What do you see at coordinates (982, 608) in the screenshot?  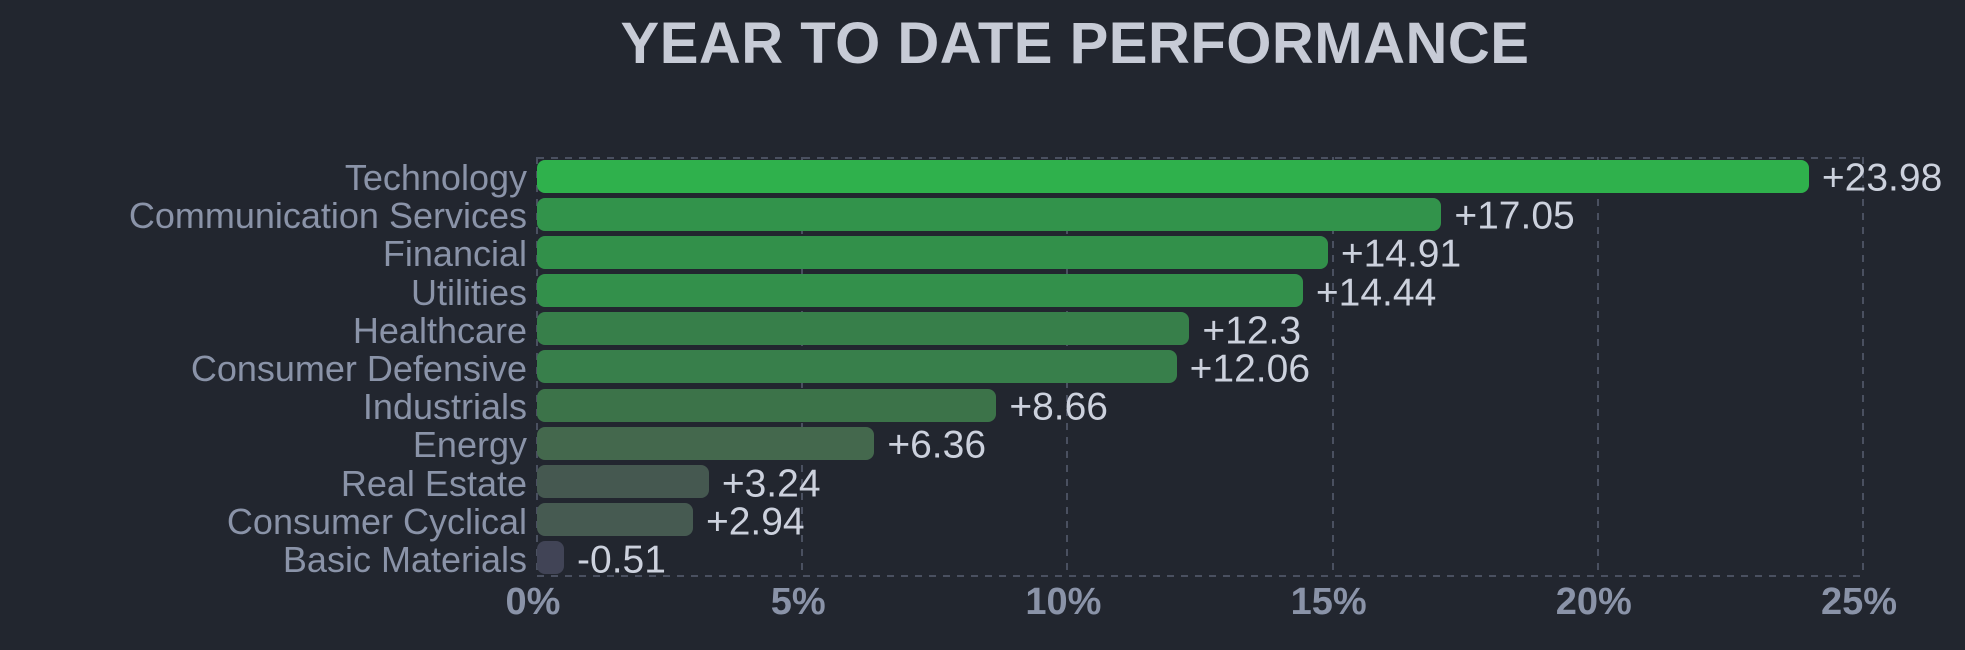 I see `x-axis: 0% 5% 10% 15% 20% 25%` at bounding box center [982, 608].